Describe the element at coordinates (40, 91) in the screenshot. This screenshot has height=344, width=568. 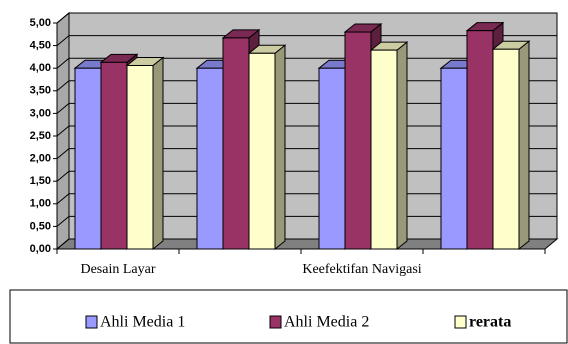
I see `y-tick-label: 3,50` at that location.